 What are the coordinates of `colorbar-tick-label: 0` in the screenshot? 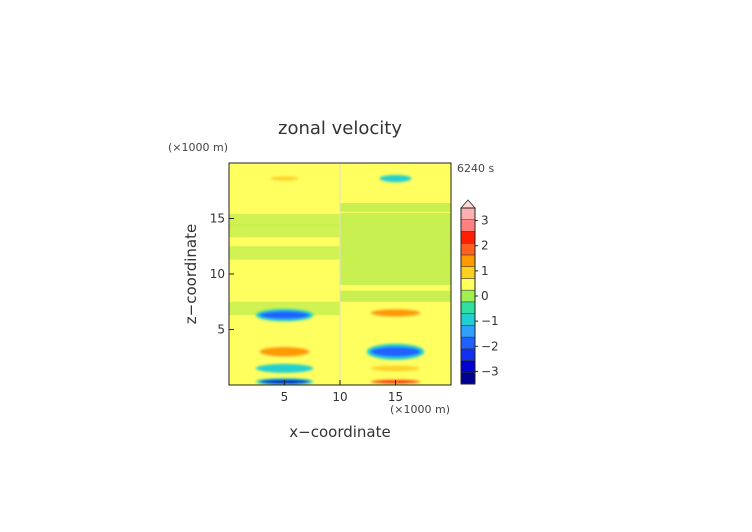 It's located at (485, 296).